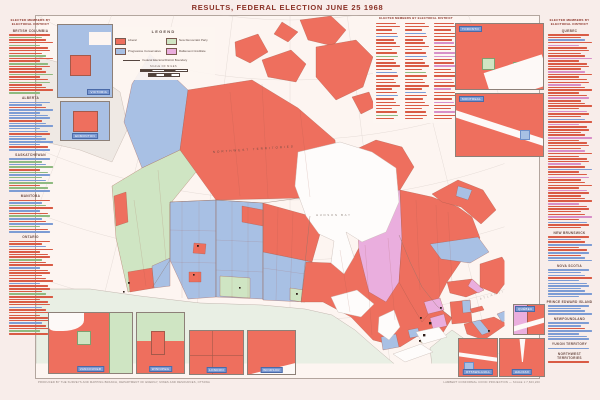  I want to click on province-section-heading: ALBERTA, so click(30, 98).